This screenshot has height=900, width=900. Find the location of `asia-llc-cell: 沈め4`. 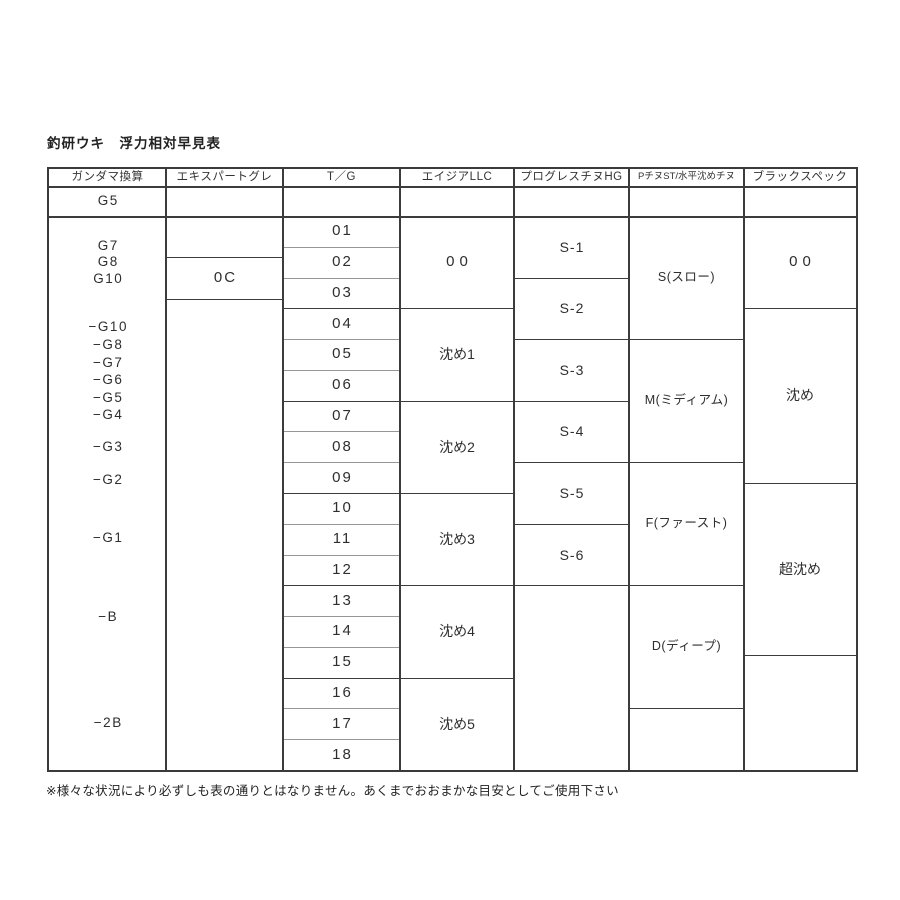

asia-llc-cell: 沈め4 is located at coordinates (457, 631).